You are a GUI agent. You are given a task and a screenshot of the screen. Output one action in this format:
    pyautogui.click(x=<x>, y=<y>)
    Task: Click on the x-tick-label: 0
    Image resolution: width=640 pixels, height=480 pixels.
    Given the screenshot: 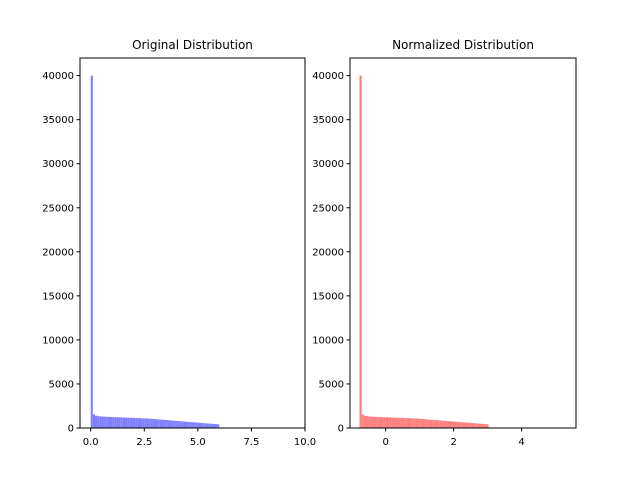 What is the action you would take?
    pyautogui.click(x=385, y=442)
    